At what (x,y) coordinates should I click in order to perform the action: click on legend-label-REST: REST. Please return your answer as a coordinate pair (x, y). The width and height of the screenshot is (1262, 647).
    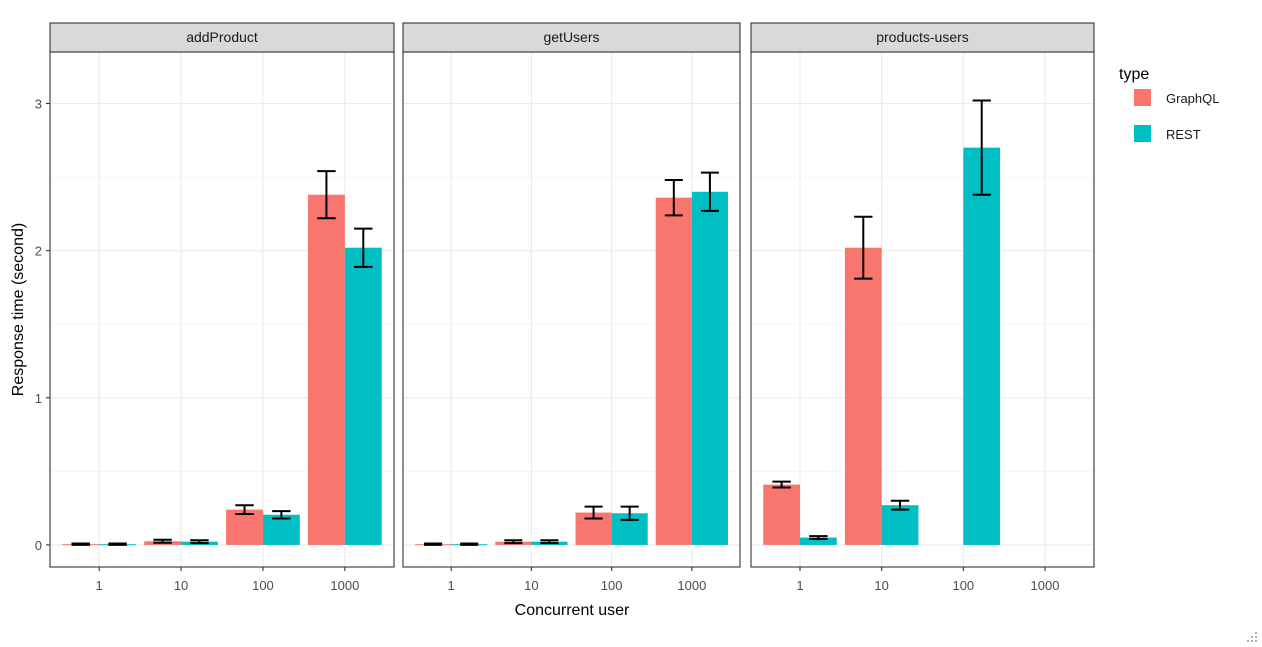
    Looking at the image, I should click on (1183, 134).